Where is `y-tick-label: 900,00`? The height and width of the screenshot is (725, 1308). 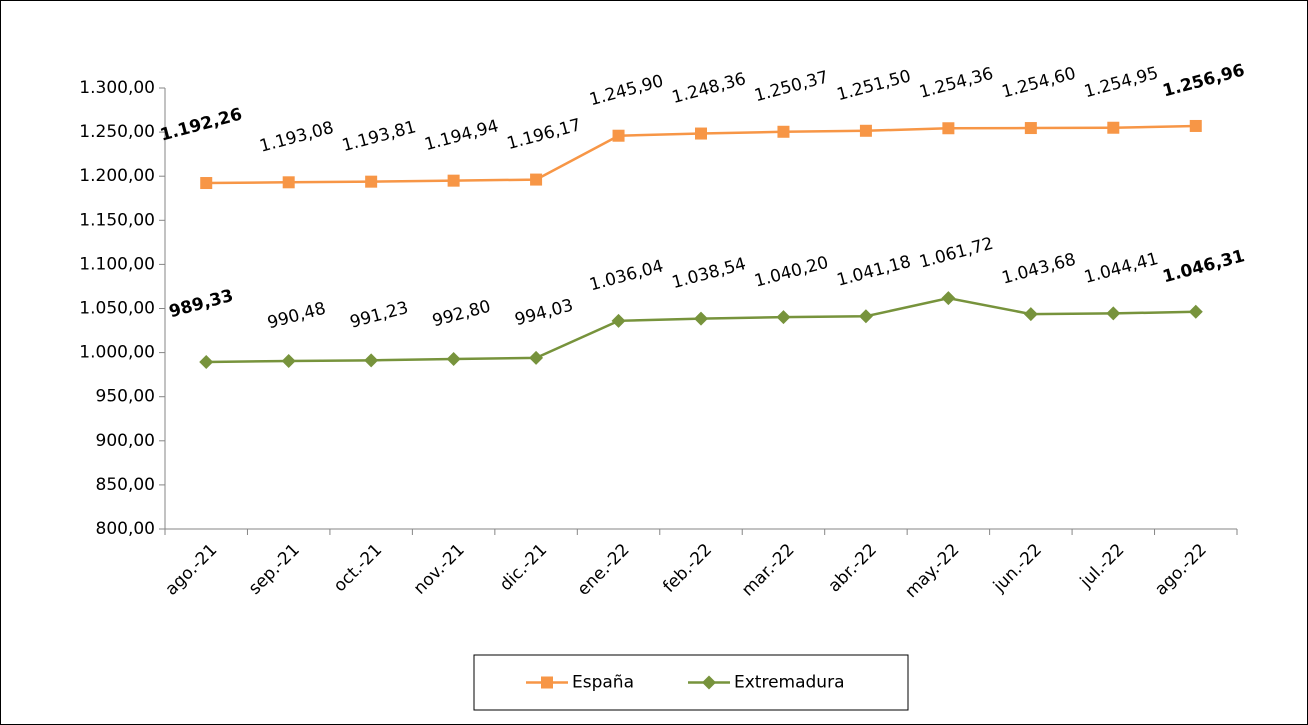
y-tick-label: 900,00 is located at coordinates (125, 441).